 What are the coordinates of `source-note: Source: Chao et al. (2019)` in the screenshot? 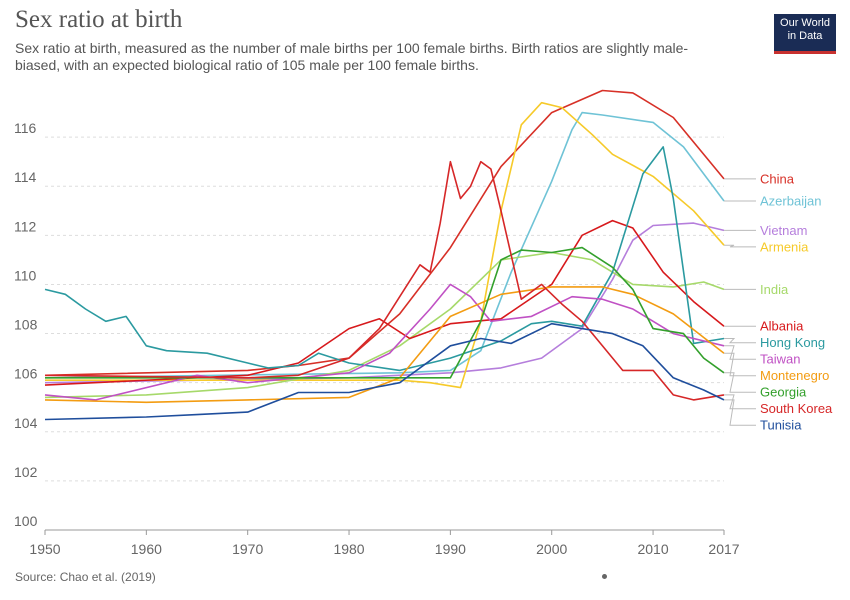 It's located at (85, 577).